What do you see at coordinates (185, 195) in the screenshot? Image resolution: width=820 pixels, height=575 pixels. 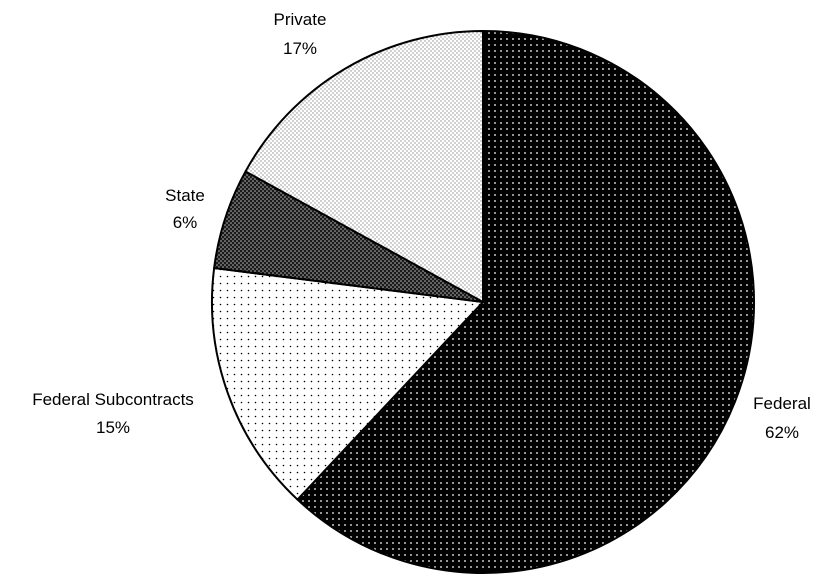 I see `slice-label-state-name: State` at bounding box center [185, 195].